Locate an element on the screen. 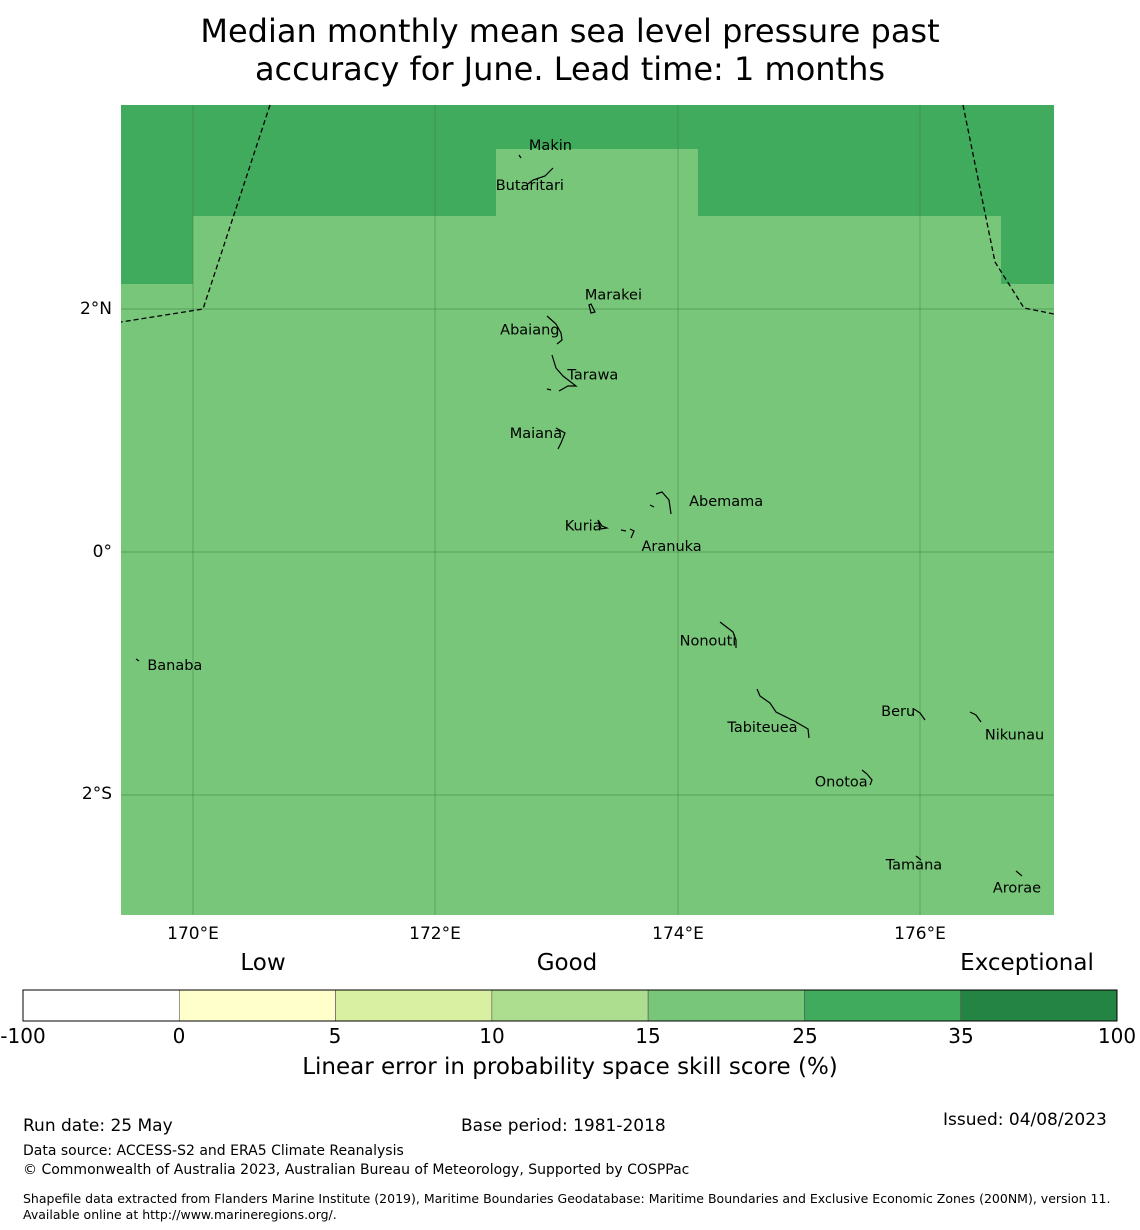 The width and height of the screenshot is (1140, 1230). colorbar-tick: 25 is located at coordinates (805, 1036).